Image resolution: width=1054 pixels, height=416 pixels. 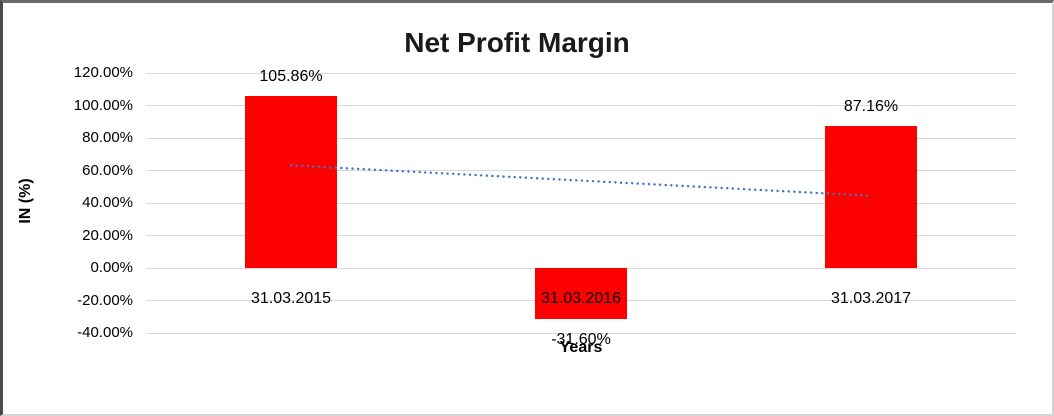 What do you see at coordinates (291, 298) in the screenshot?
I see `x-category-label: 31.03.2015` at bounding box center [291, 298].